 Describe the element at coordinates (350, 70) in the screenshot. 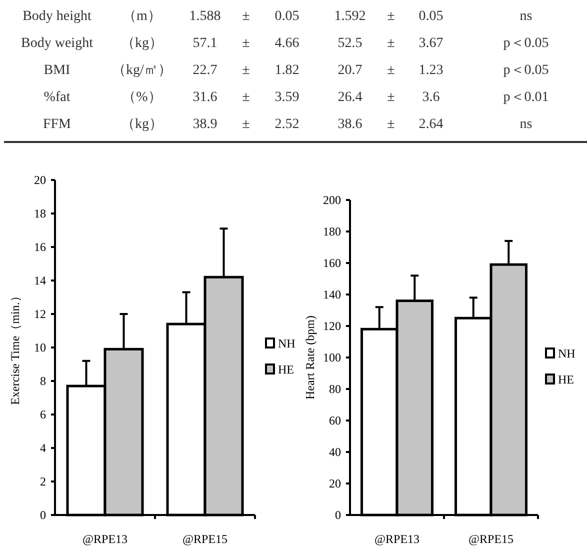

I see `text: 20.7` at that location.